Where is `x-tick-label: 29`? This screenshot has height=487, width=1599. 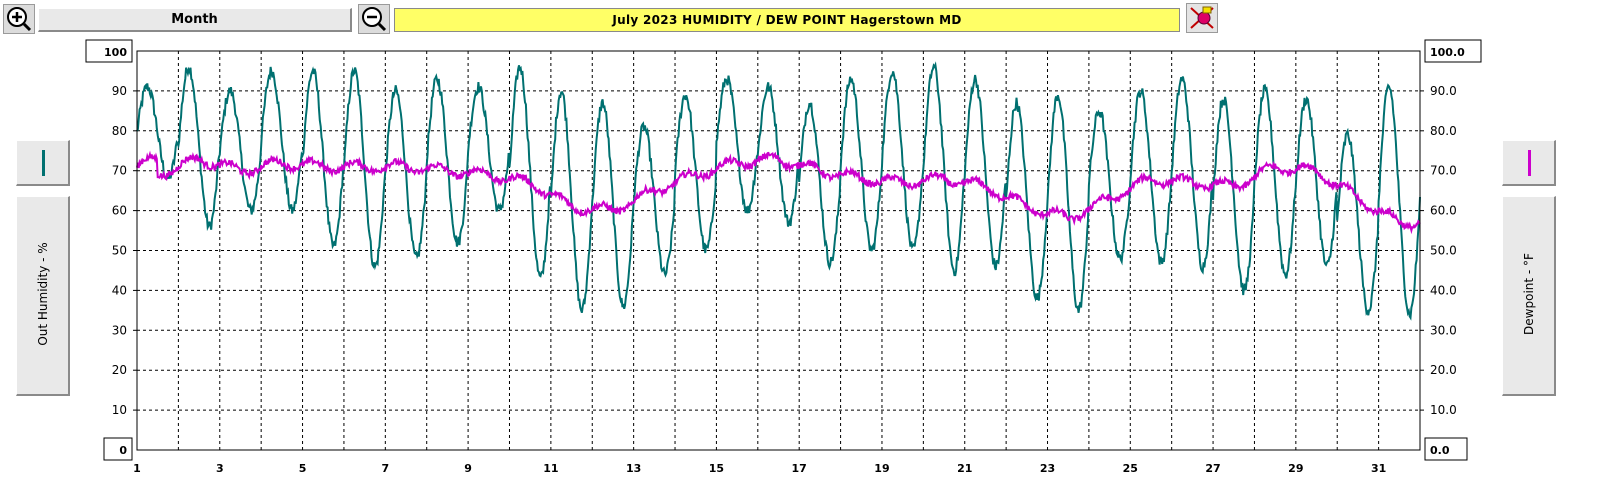
x-tick-label: 29 is located at coordinates (1295, 468).